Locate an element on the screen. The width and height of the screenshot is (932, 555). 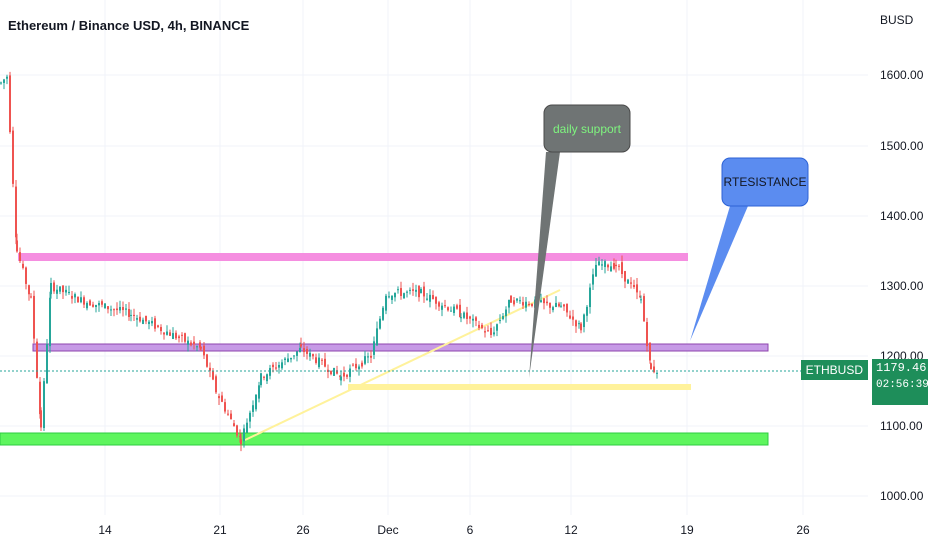
x-axis: 14 21 26 Dec 6 12 19 26 is located at coordinates (454, 530).